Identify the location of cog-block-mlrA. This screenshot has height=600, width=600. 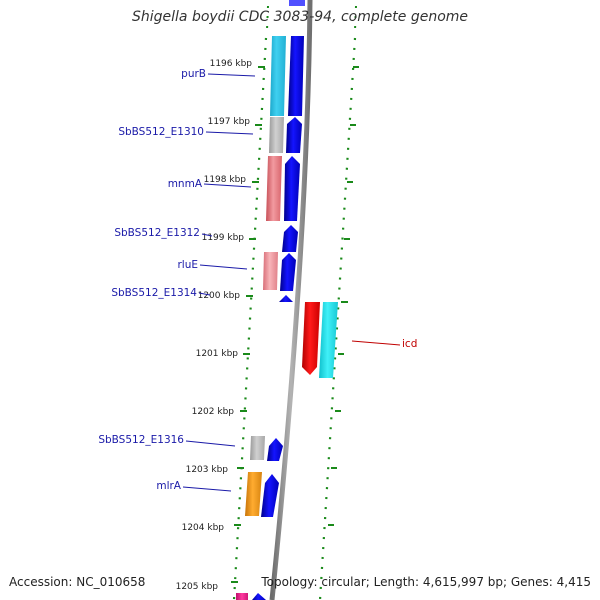
(253, 494).